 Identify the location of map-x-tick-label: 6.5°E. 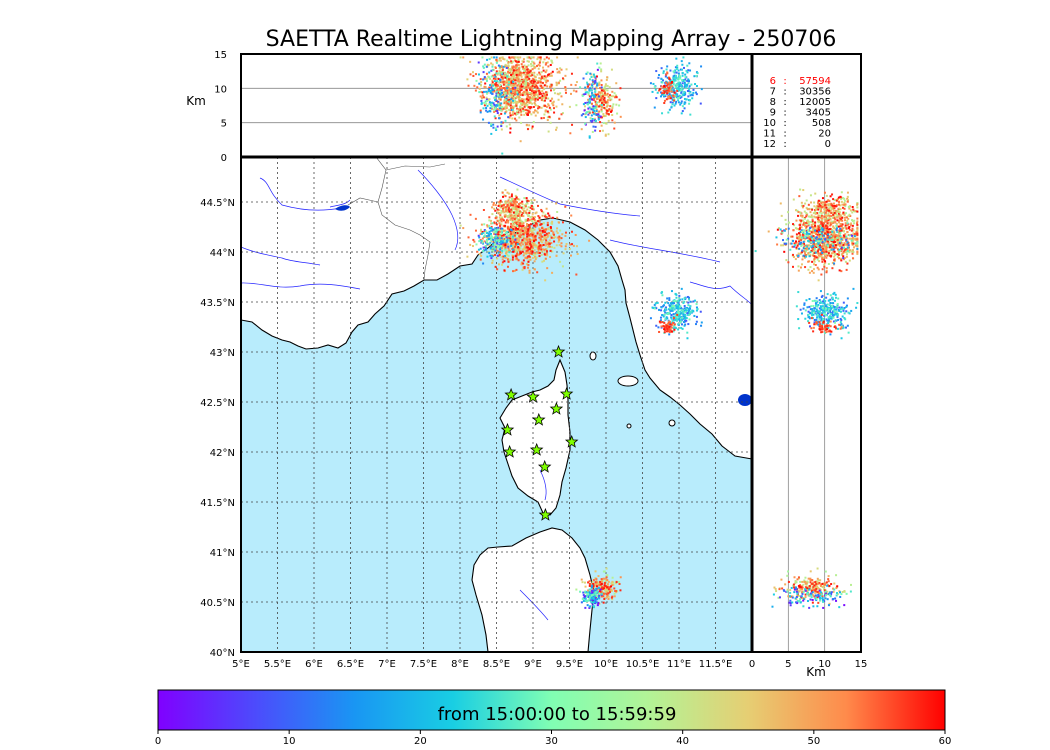
(350, 664).